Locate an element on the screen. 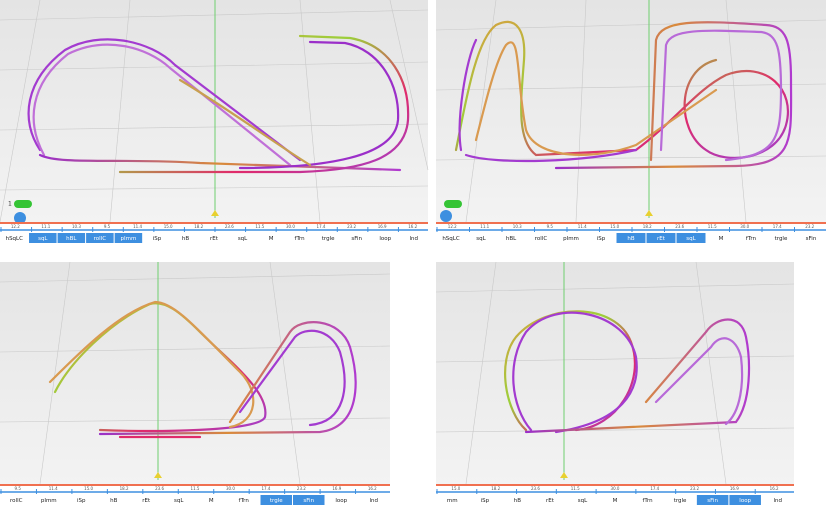 This screenshot has width=826, height=509. segment-label: mm is located at coordinates (452, 501).